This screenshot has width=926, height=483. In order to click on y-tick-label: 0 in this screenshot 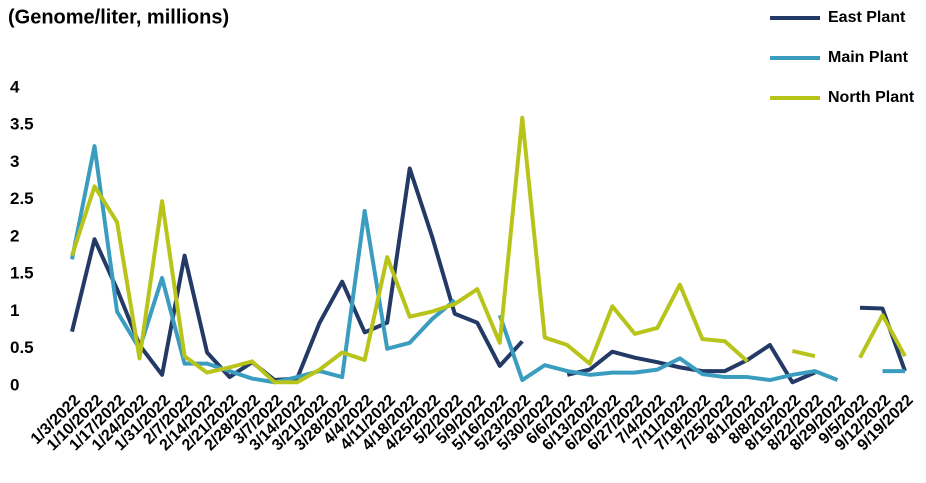, I will do `click(14, 384)`.